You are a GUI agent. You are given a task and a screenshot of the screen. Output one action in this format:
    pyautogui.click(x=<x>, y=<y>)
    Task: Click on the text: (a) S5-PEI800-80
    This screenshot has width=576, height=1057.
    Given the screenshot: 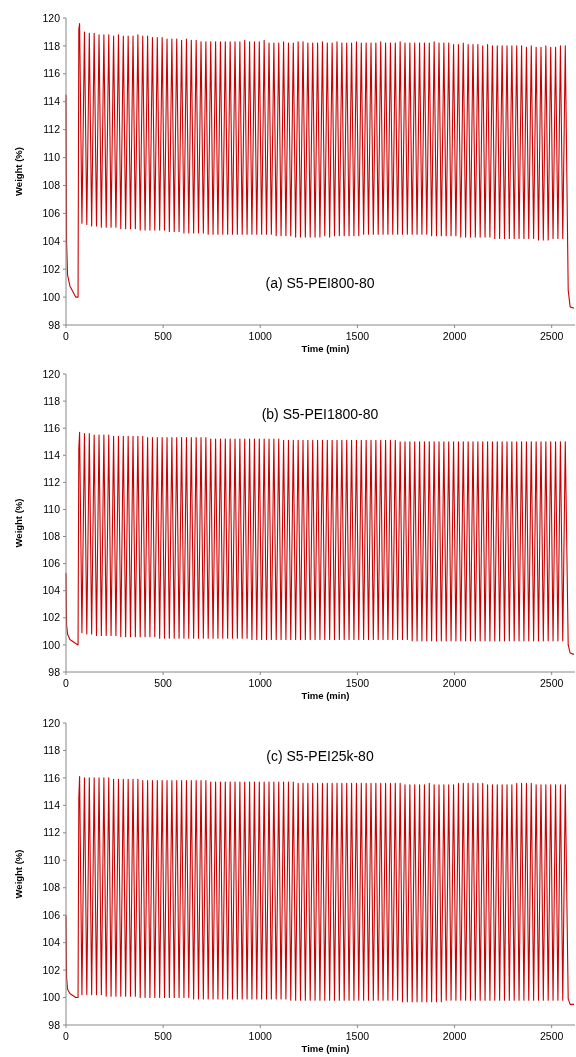 What is the action you would take?
    pyautogui.click(x=320, y=282)
    